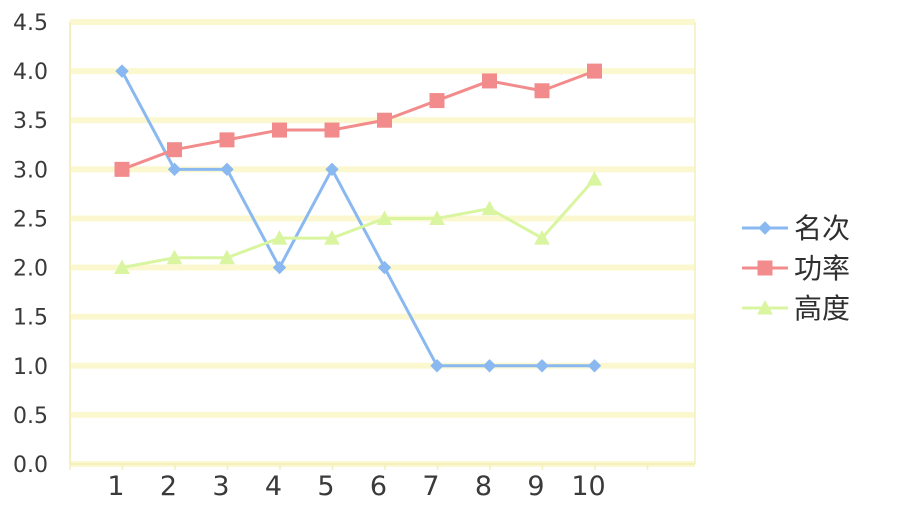  Describe the element at coordinates (356, 486) in the screenshot. I see `x-tick-labels: 1 2 3 4 5 6 7 8 9 10` at that location.